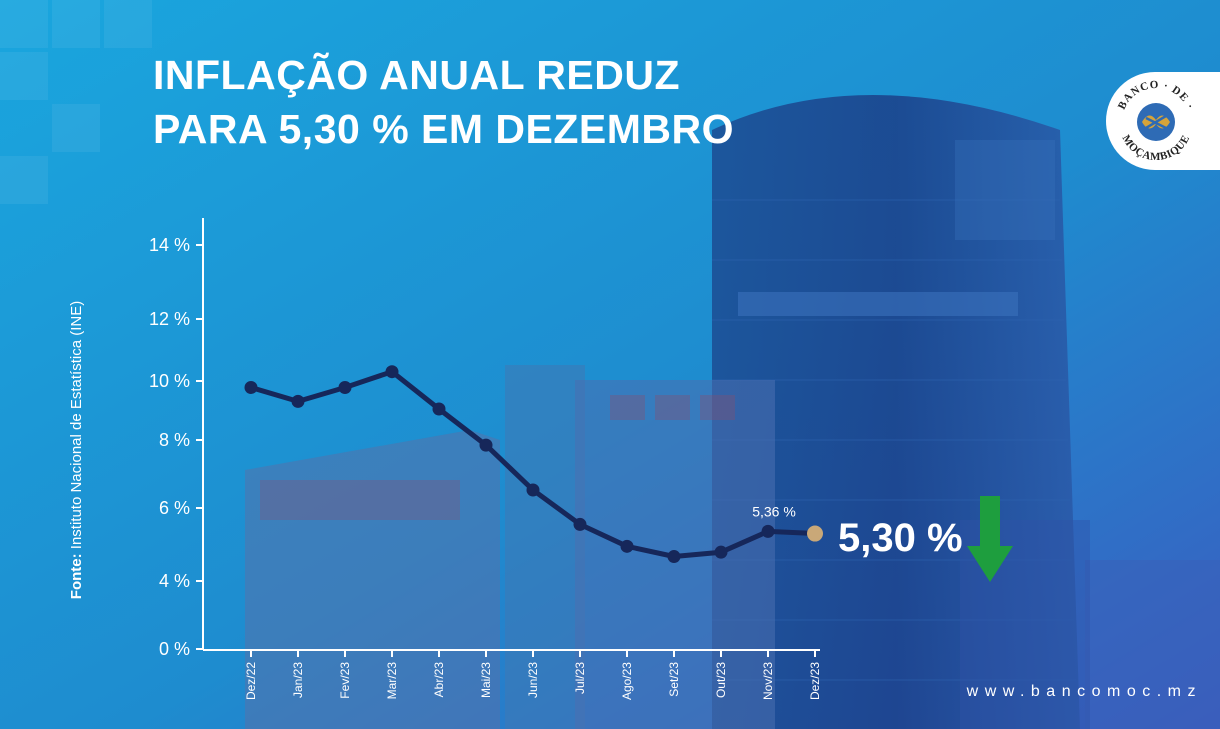 This screenshot has height=729, width=1220. What do you see at coordinates (815, 533) in the screenshot?
I see `data-point-latest` at bounding box center [815, 533].